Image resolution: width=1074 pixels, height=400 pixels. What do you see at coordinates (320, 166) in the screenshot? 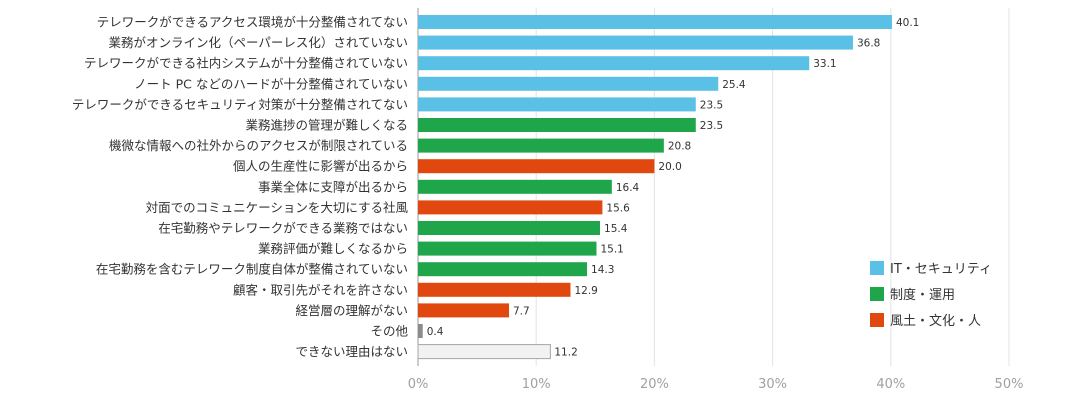
I see `category-label: 個人の生産性に影響が出るから` at bounding box center [320, 166].